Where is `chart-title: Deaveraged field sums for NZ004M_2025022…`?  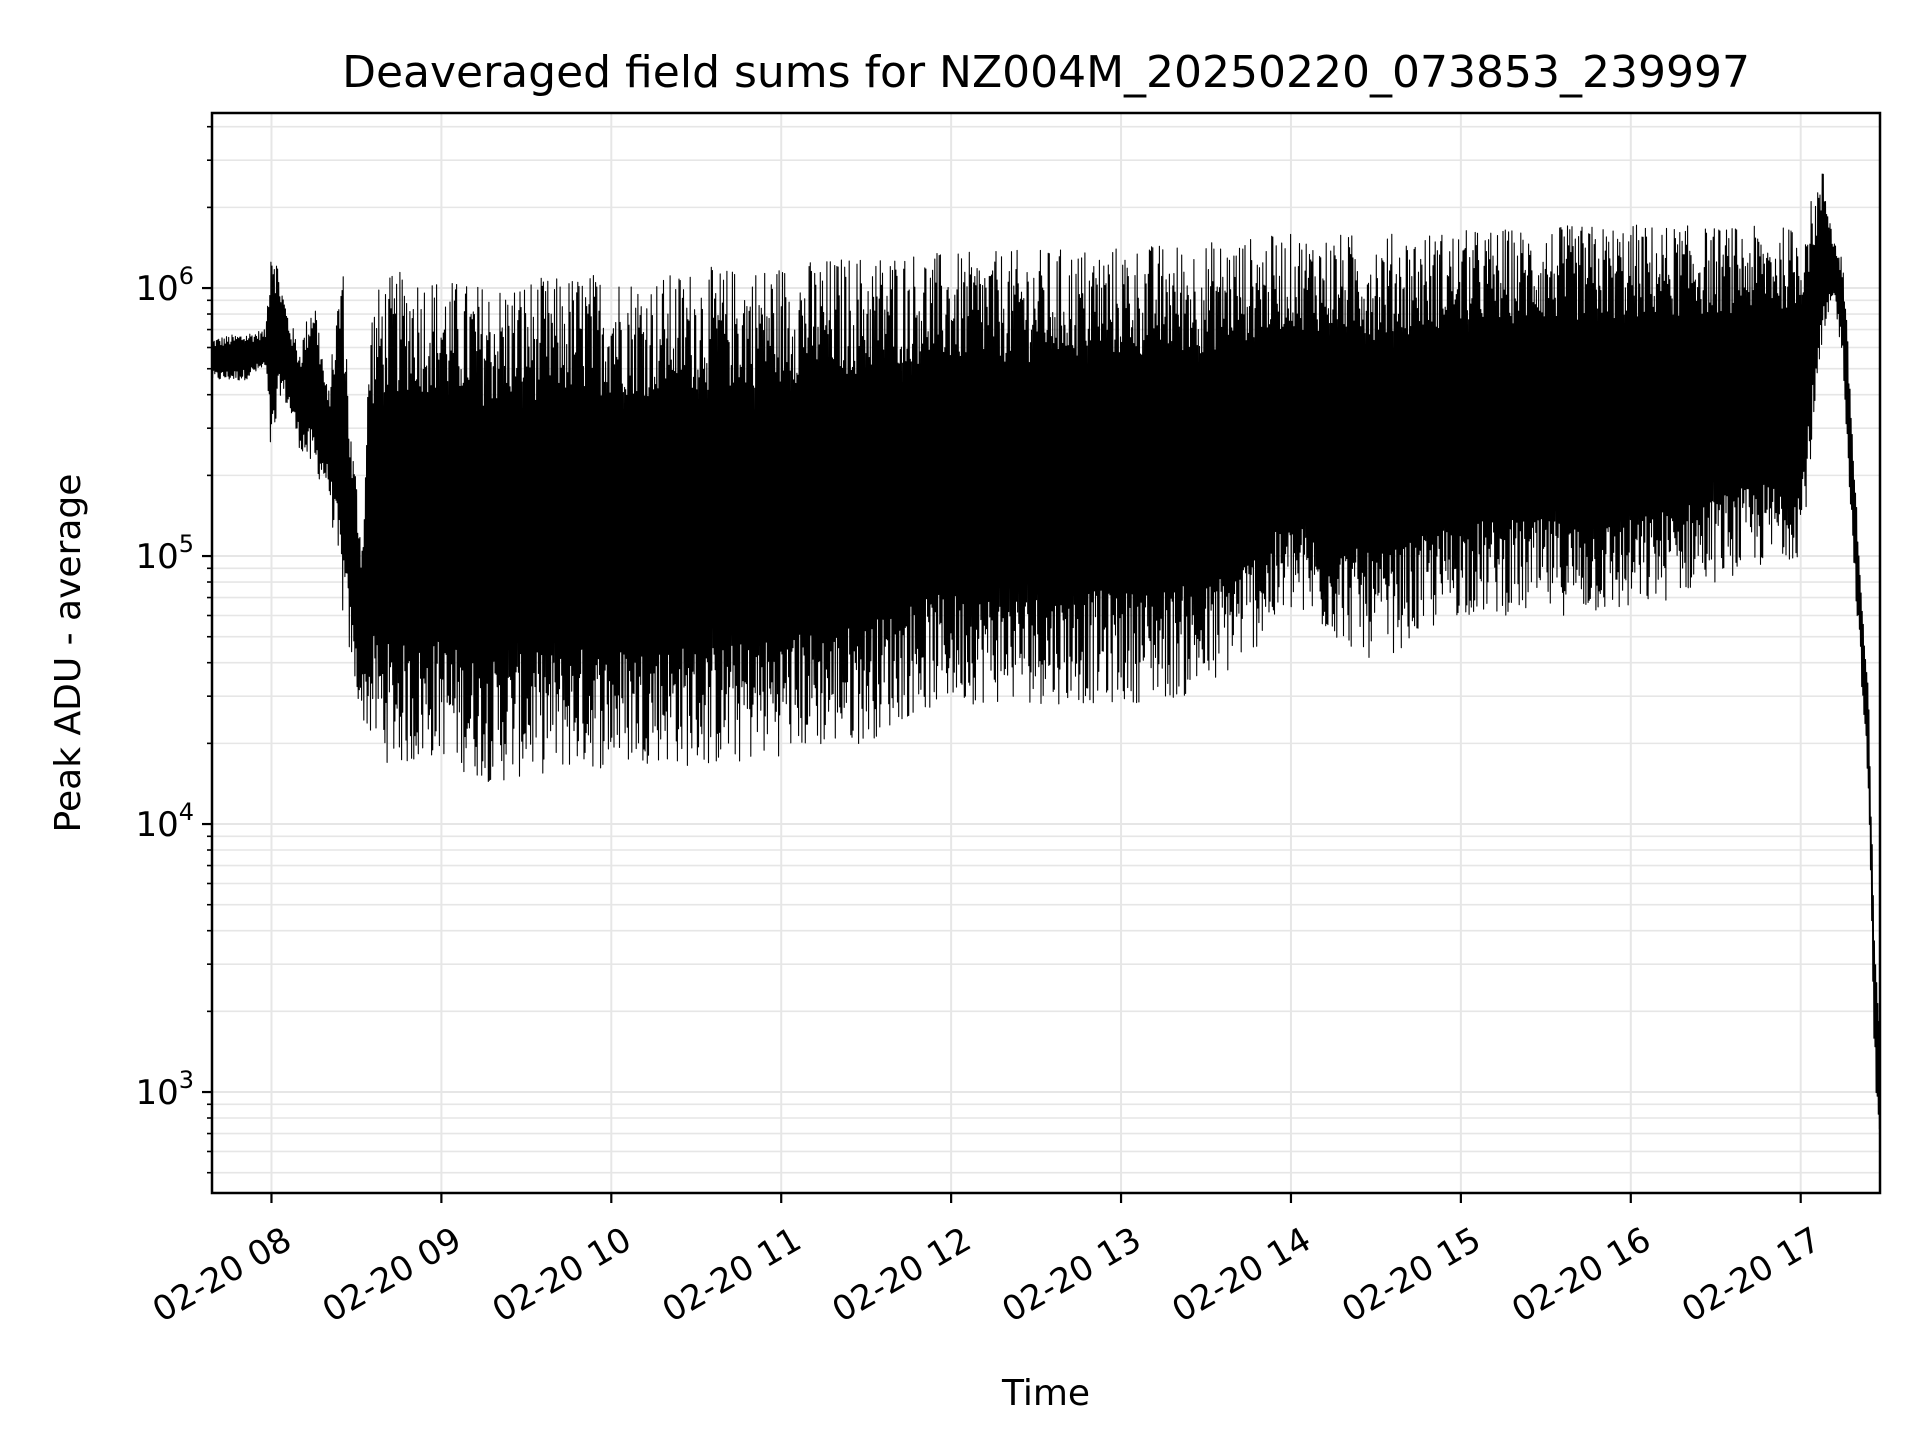
chart-title: Deaveraged field sums for NZ004M_2025022… is located at coordinates (1046, 72).